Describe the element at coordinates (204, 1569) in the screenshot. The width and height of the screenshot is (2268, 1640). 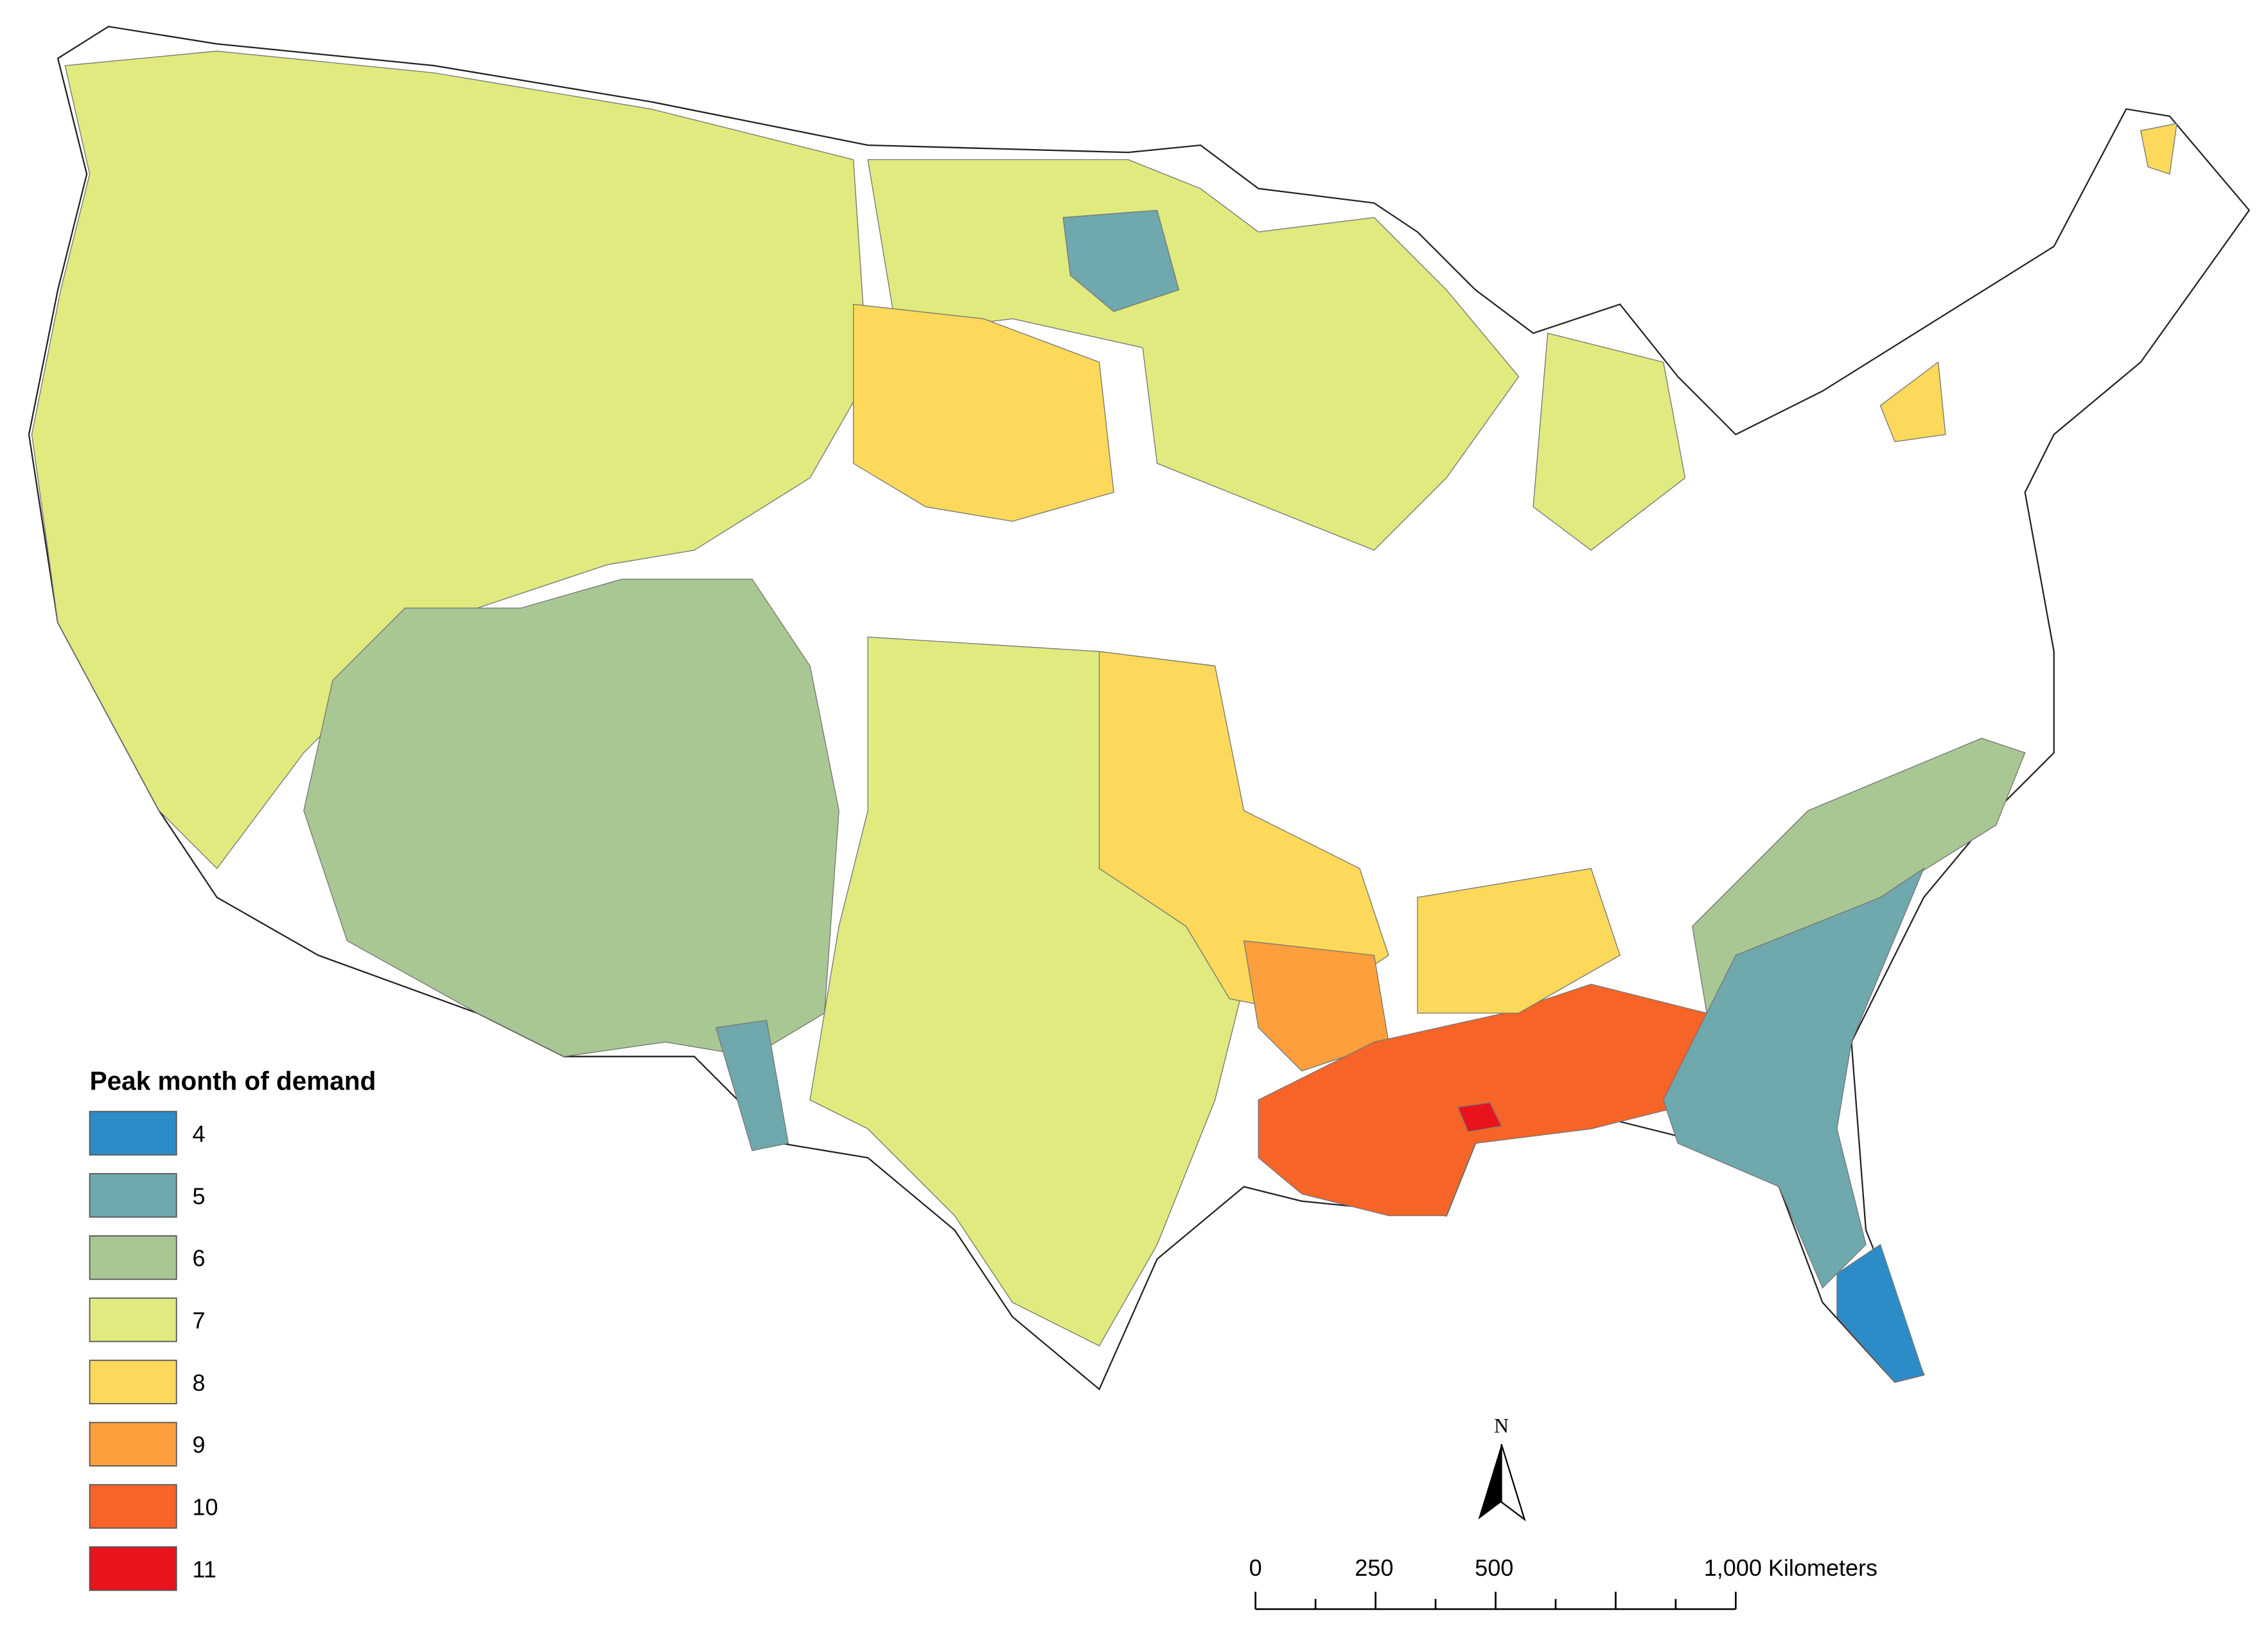
I see `legend-label: 11` at that location.